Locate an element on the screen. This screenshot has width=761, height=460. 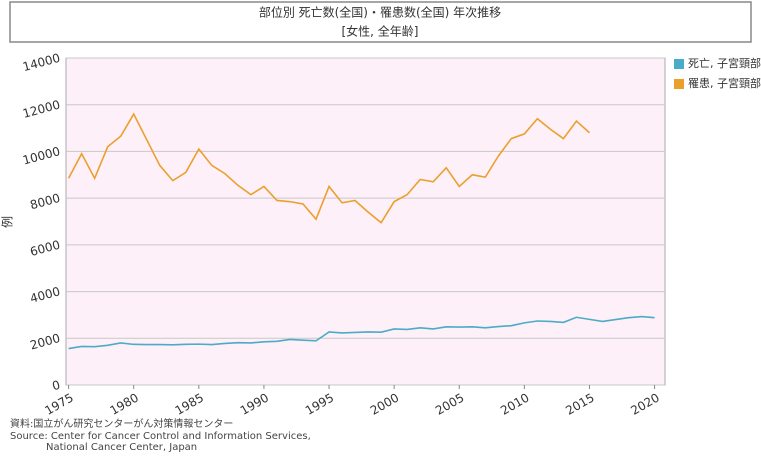
source-line: National Cancer Center, Japan is located at coordinates (121, 447).